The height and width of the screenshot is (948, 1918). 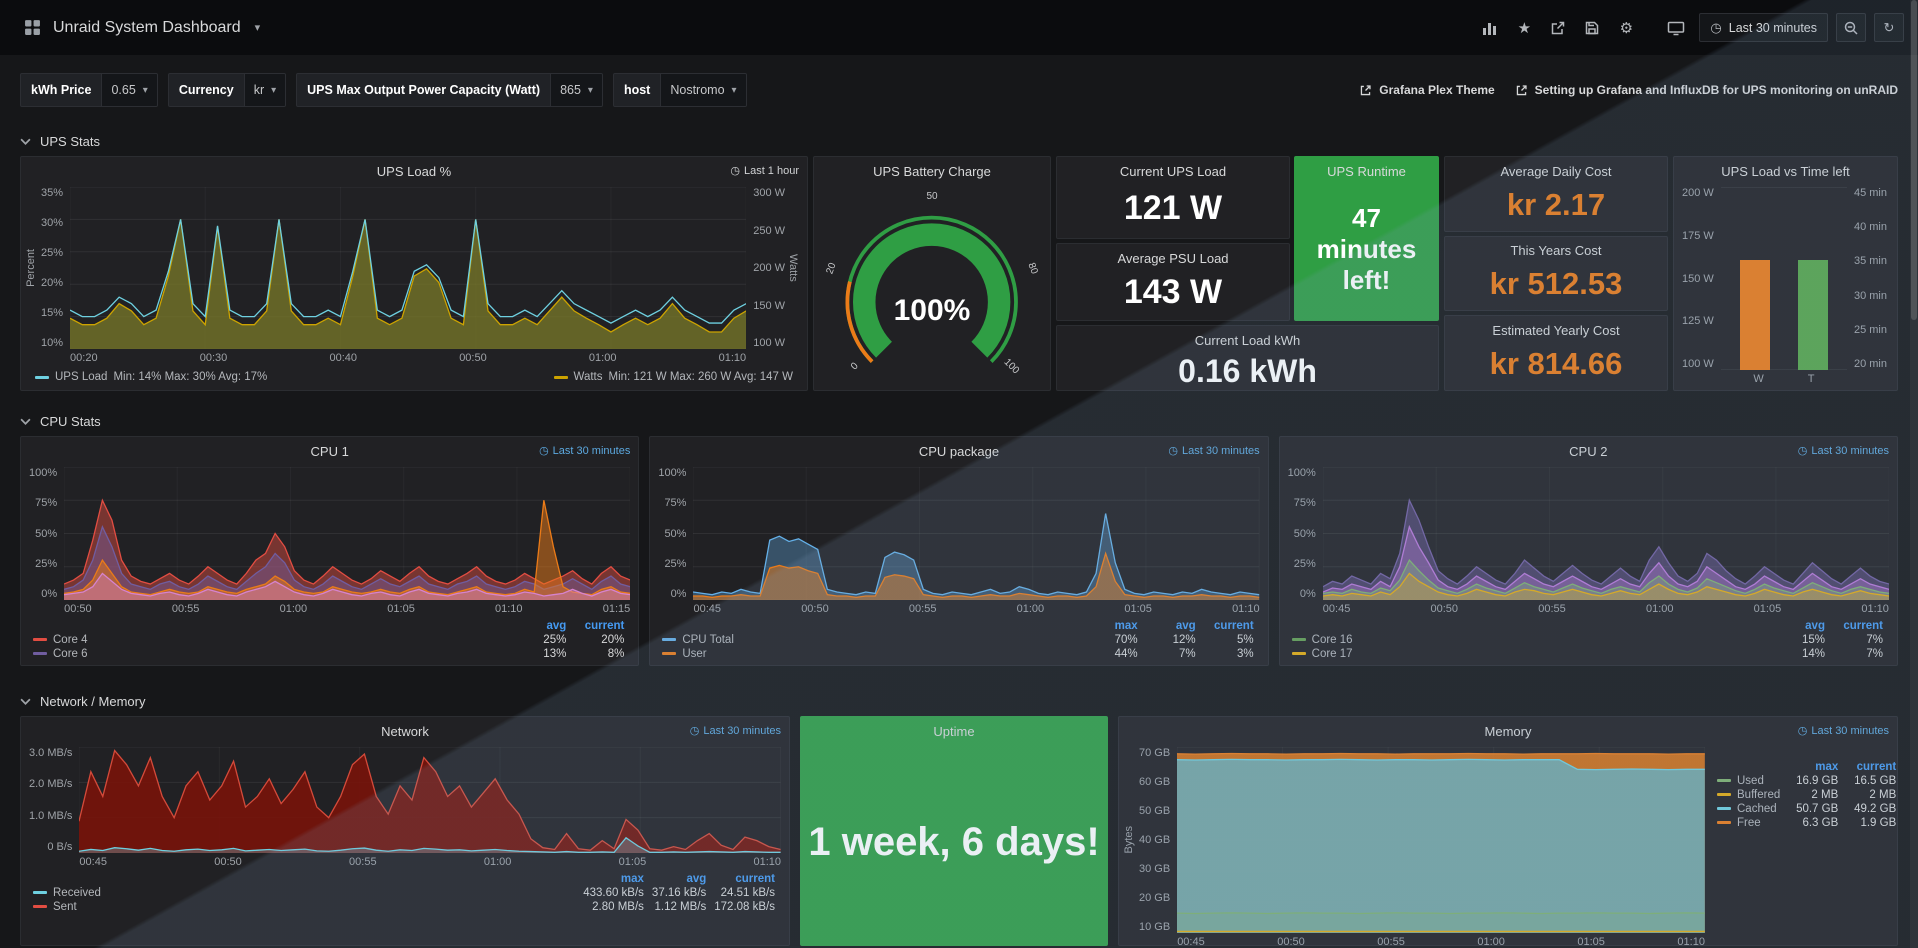 What do you see at coordinates (32, 27) in the screenshot?
I see `dashboard-grid-icon` at bounding box center [32, 27].